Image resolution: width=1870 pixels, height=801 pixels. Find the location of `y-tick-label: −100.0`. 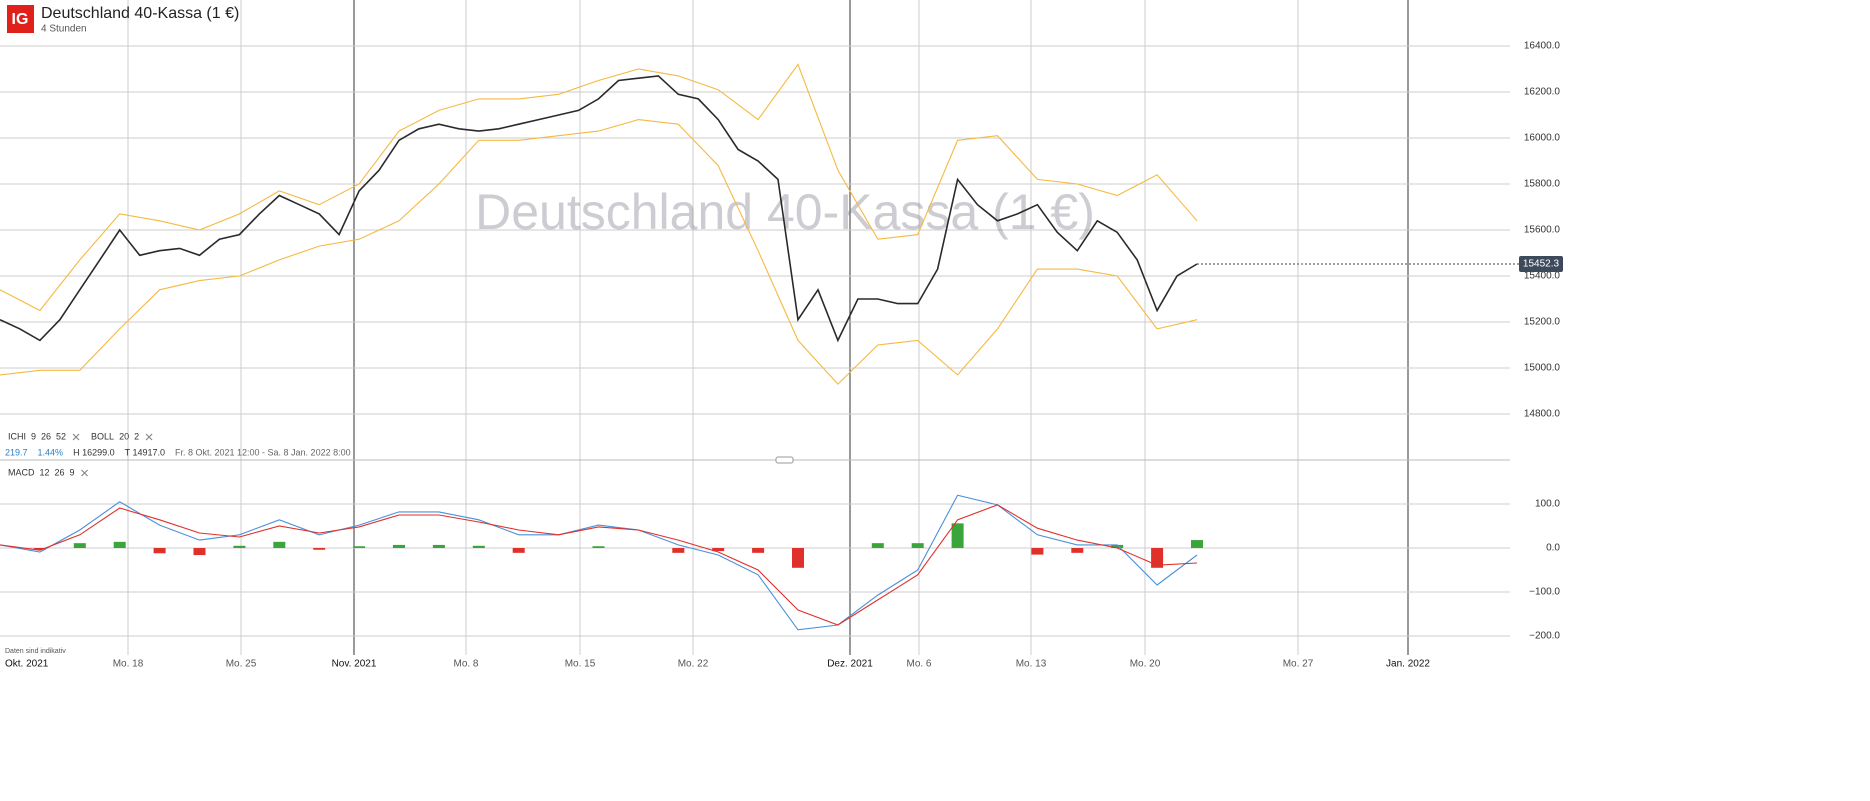

y-tick-label: −100.0 is located at coordinates (1544, 592).